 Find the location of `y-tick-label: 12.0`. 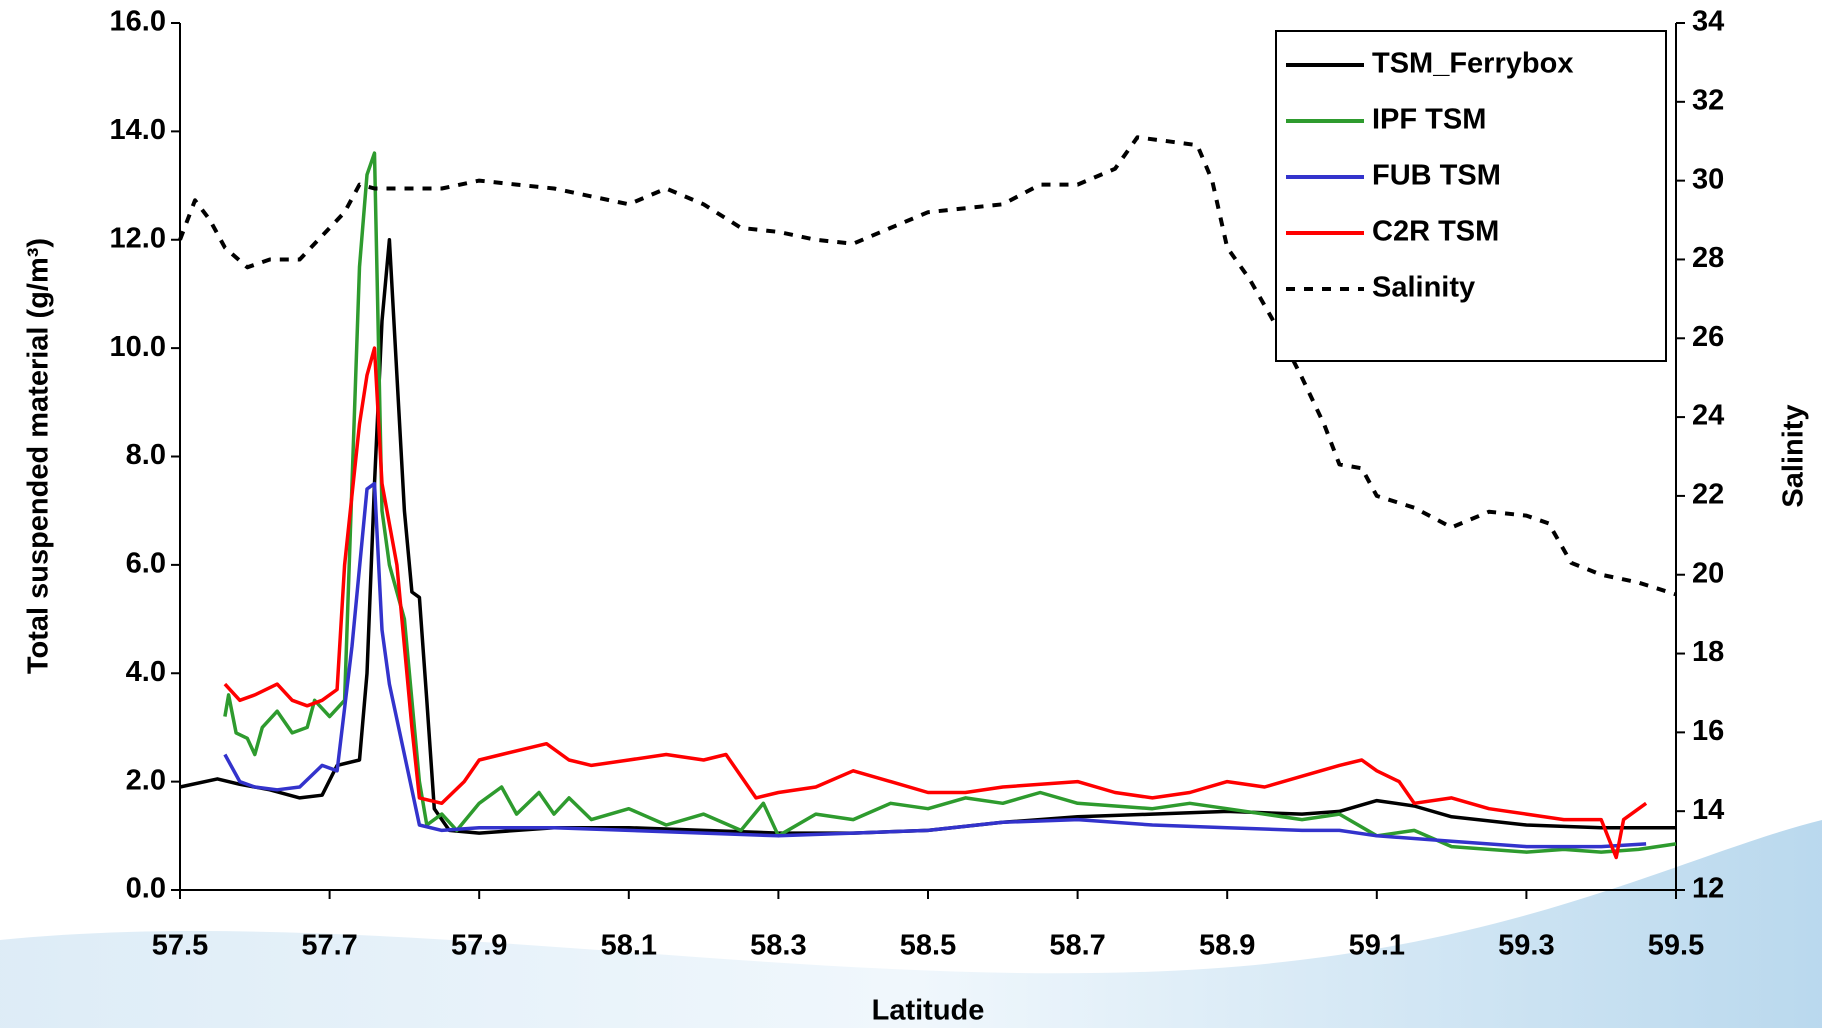

y-tick-label: 12.0 is located at coordinates (138, 238).